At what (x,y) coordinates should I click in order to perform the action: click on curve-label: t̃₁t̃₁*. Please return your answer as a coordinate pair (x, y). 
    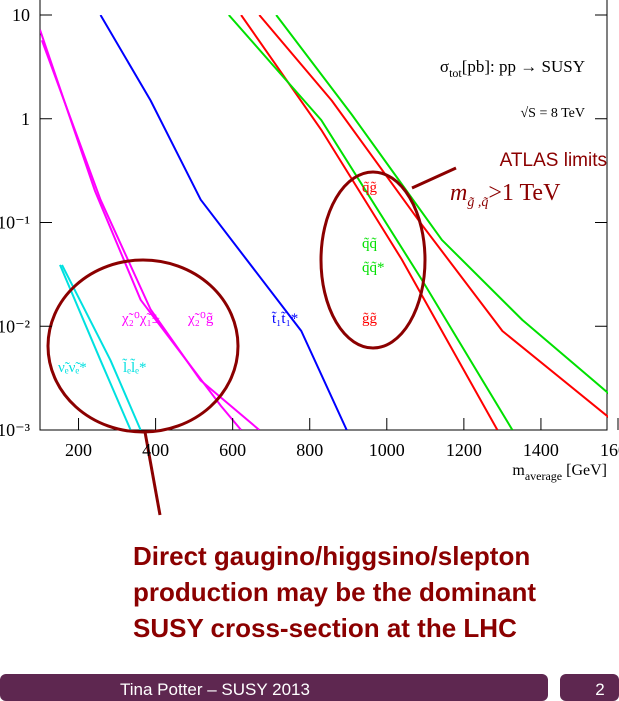
    Looking at the image, I should click on (285, 319).